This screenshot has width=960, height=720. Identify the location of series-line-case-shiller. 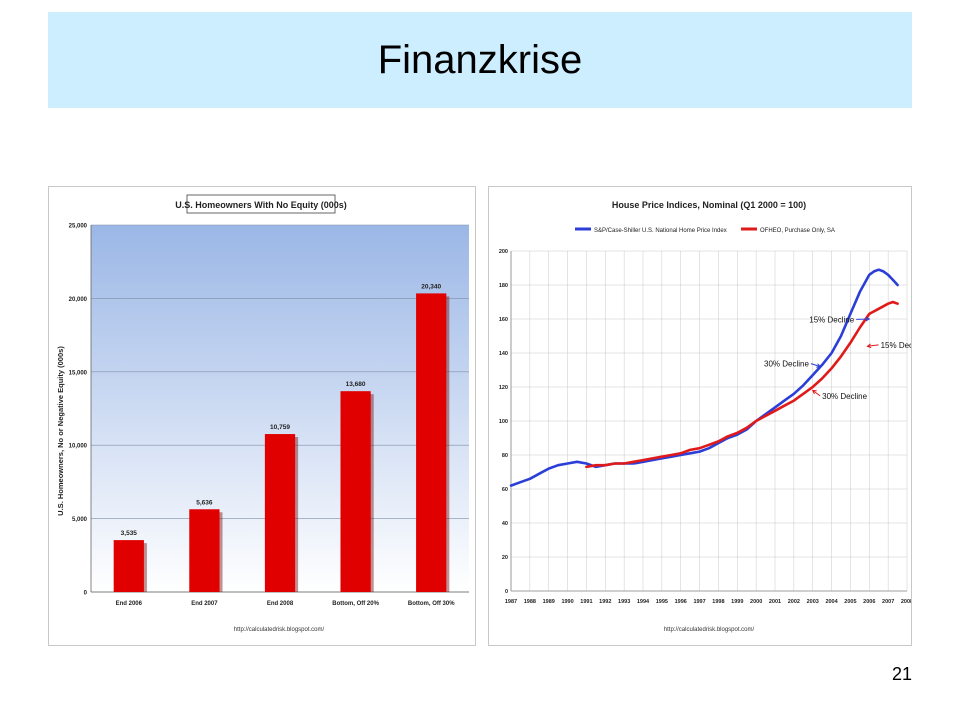
(704, 377).